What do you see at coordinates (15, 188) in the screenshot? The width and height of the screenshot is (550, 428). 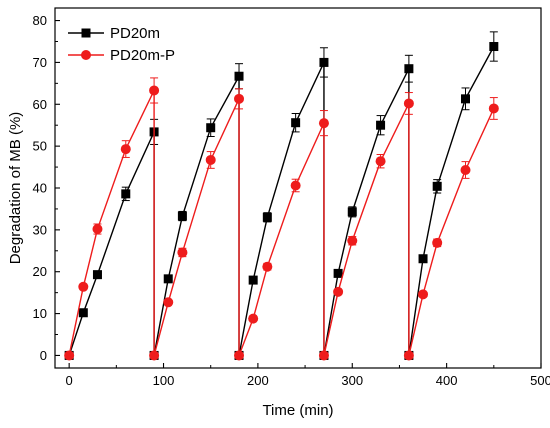 I see `y-axis-title: Degradation of MB (%)` at bounding box center [15, 188].